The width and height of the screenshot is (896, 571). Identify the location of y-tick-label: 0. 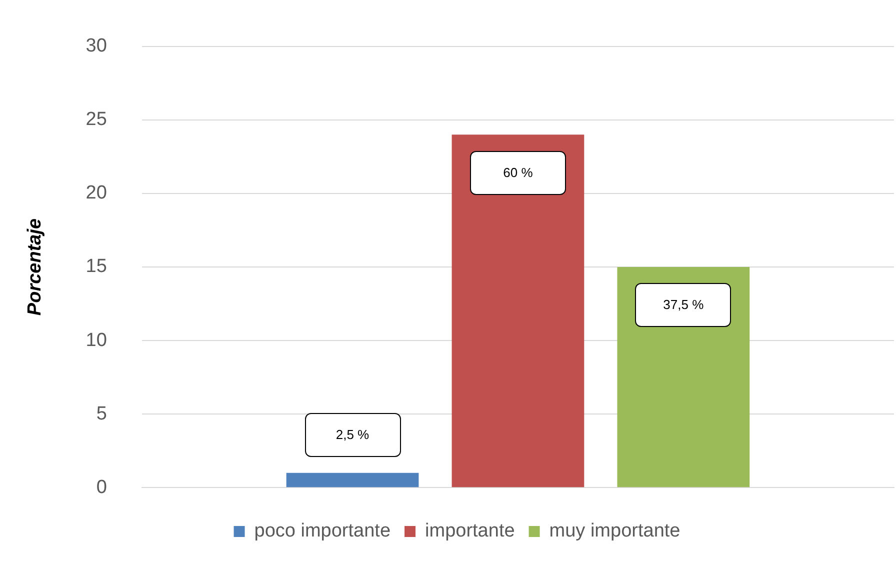
(101, 487).